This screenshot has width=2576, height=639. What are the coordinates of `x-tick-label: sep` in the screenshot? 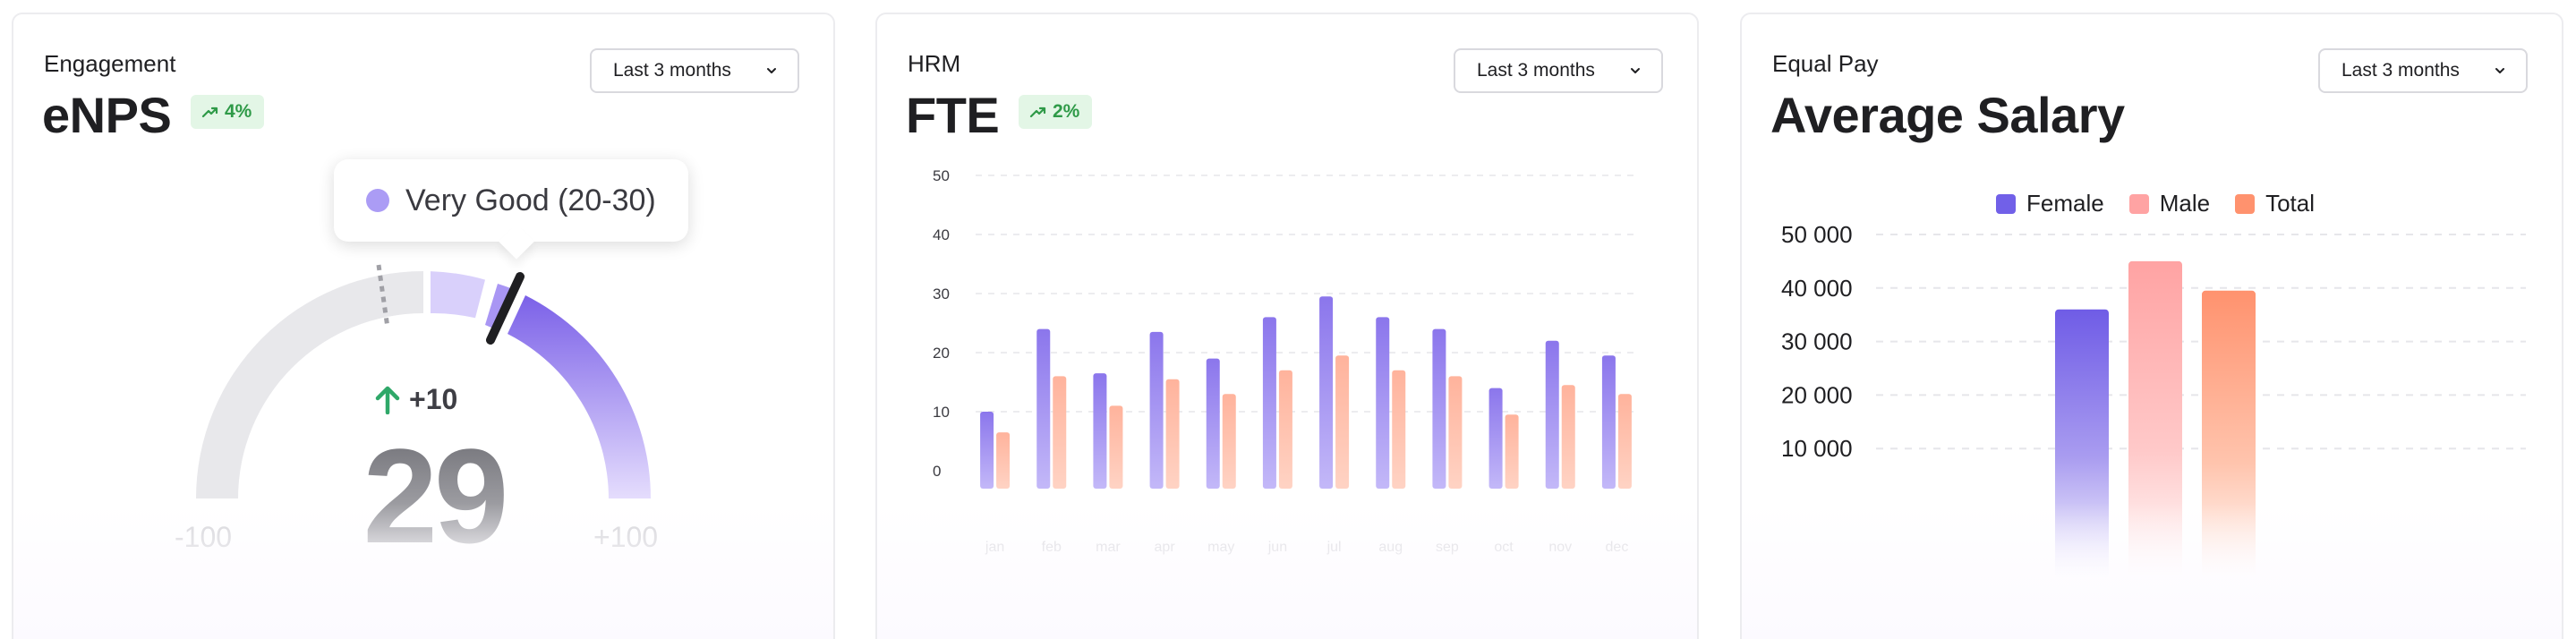 It's located at (1447, 547).